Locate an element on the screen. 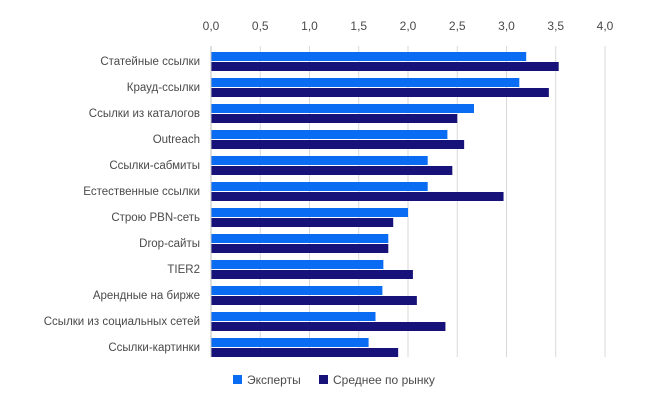 The width and height of the screenshot is (657, 404). category-label: Строю PBN-сеть is located at coordinates (155, 218).